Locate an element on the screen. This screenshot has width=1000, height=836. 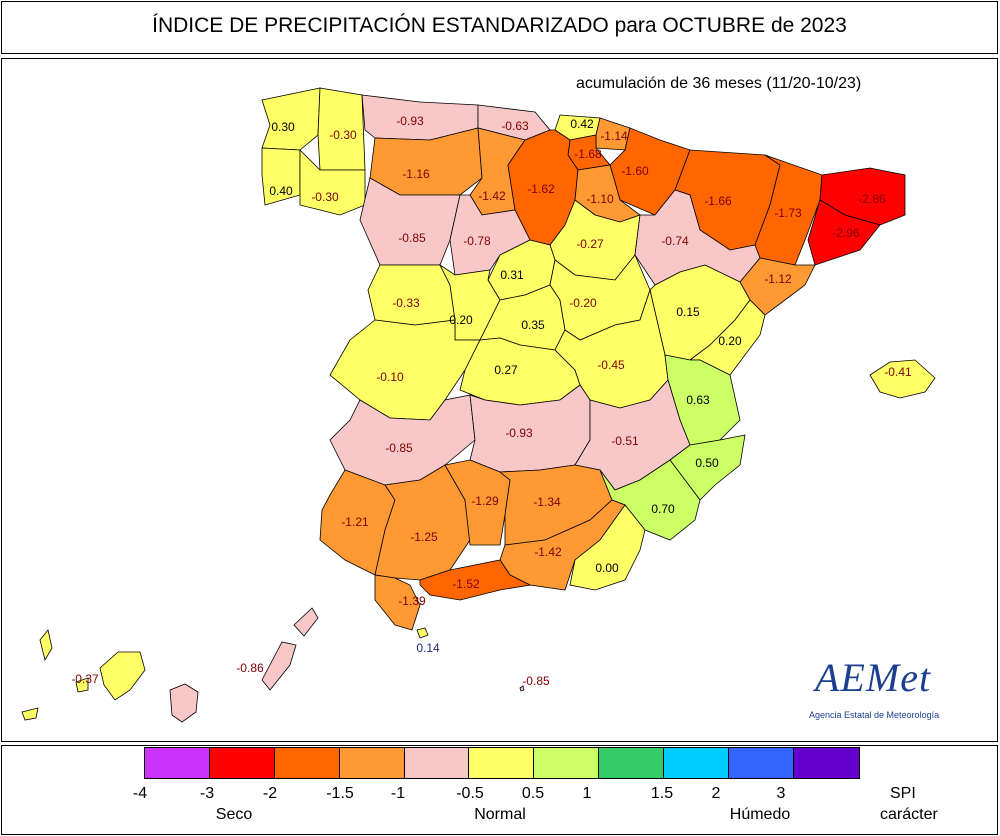
region-a-coruna is located at coordinates (291, 119).